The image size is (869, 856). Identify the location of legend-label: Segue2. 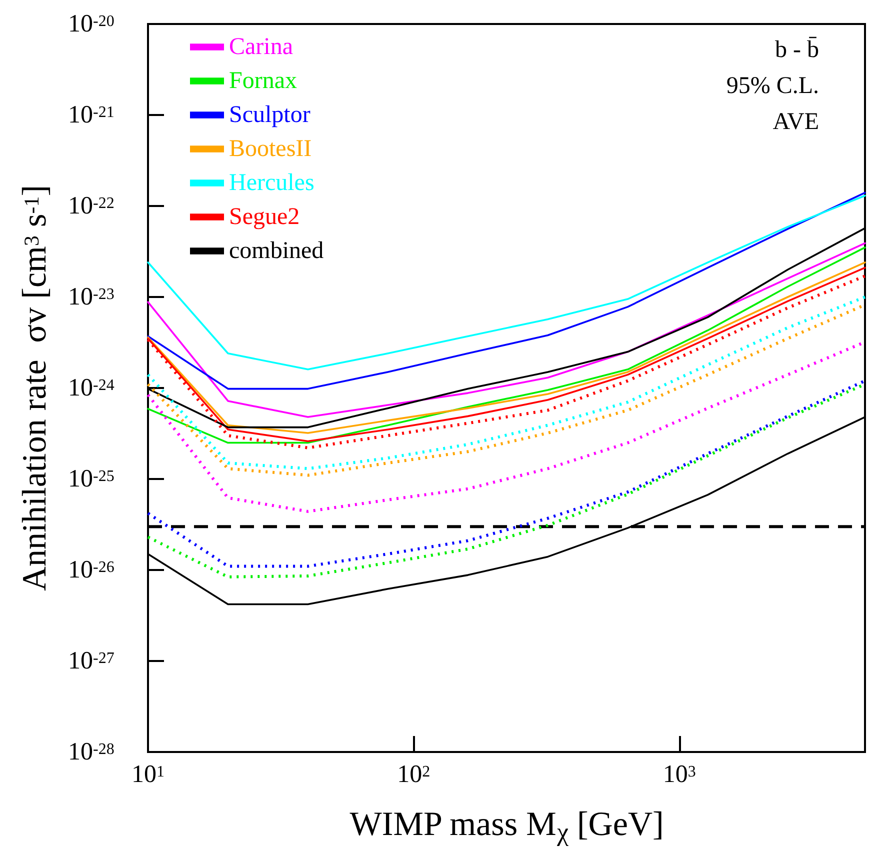
(264, 217).